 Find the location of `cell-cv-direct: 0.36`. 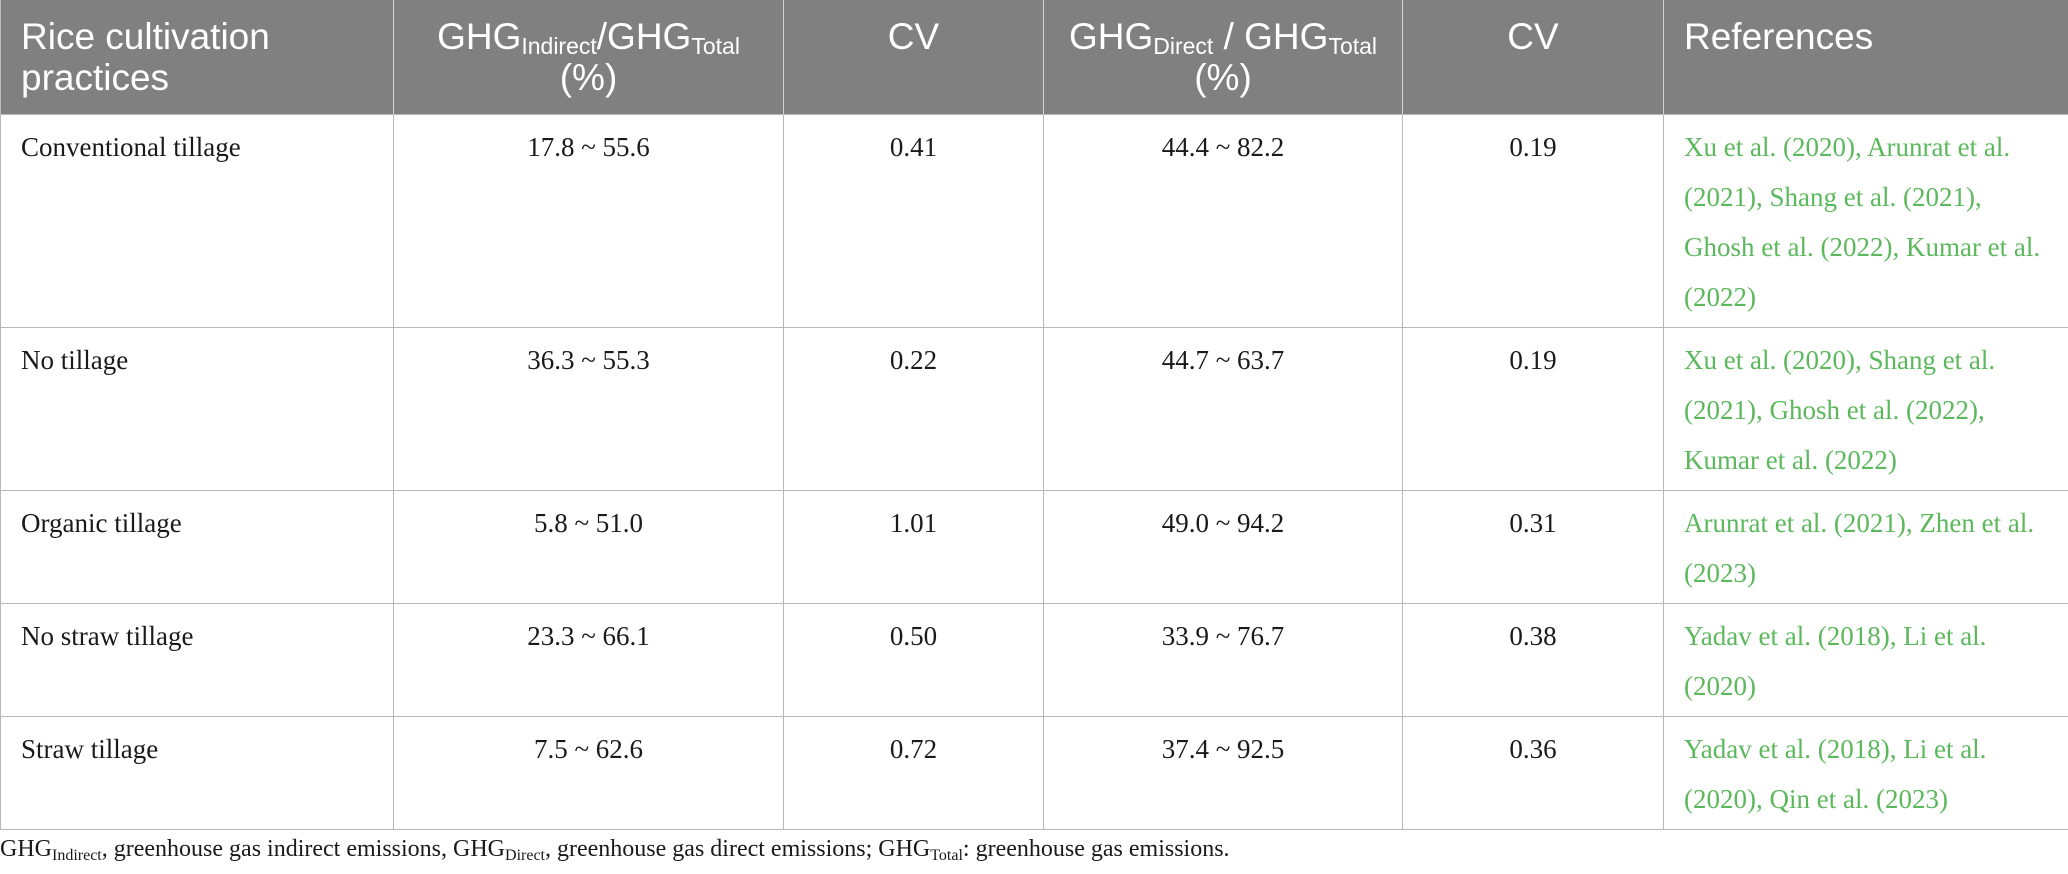

cell-cv-direct: 0.36 is located at coordinates (1533, 772).